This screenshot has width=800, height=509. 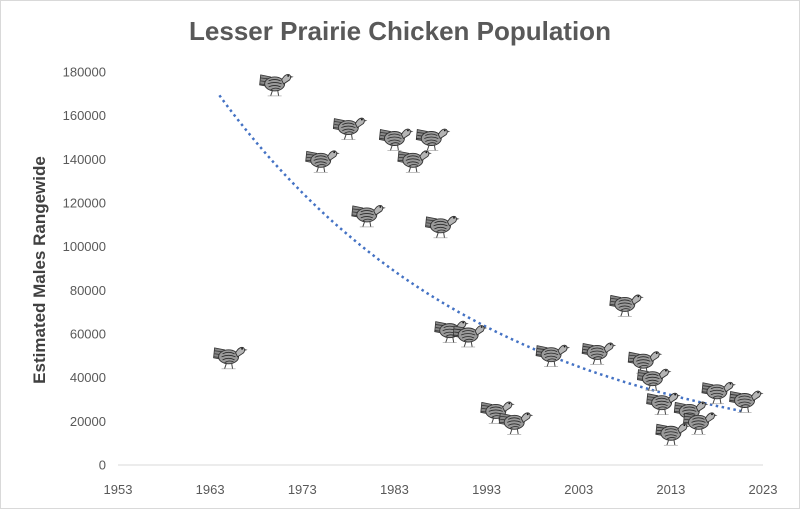 What do you see at coordinates (486, 489) in the screenshot?
I see `x-tick-label: 1993` at bounding box center [486, 489].